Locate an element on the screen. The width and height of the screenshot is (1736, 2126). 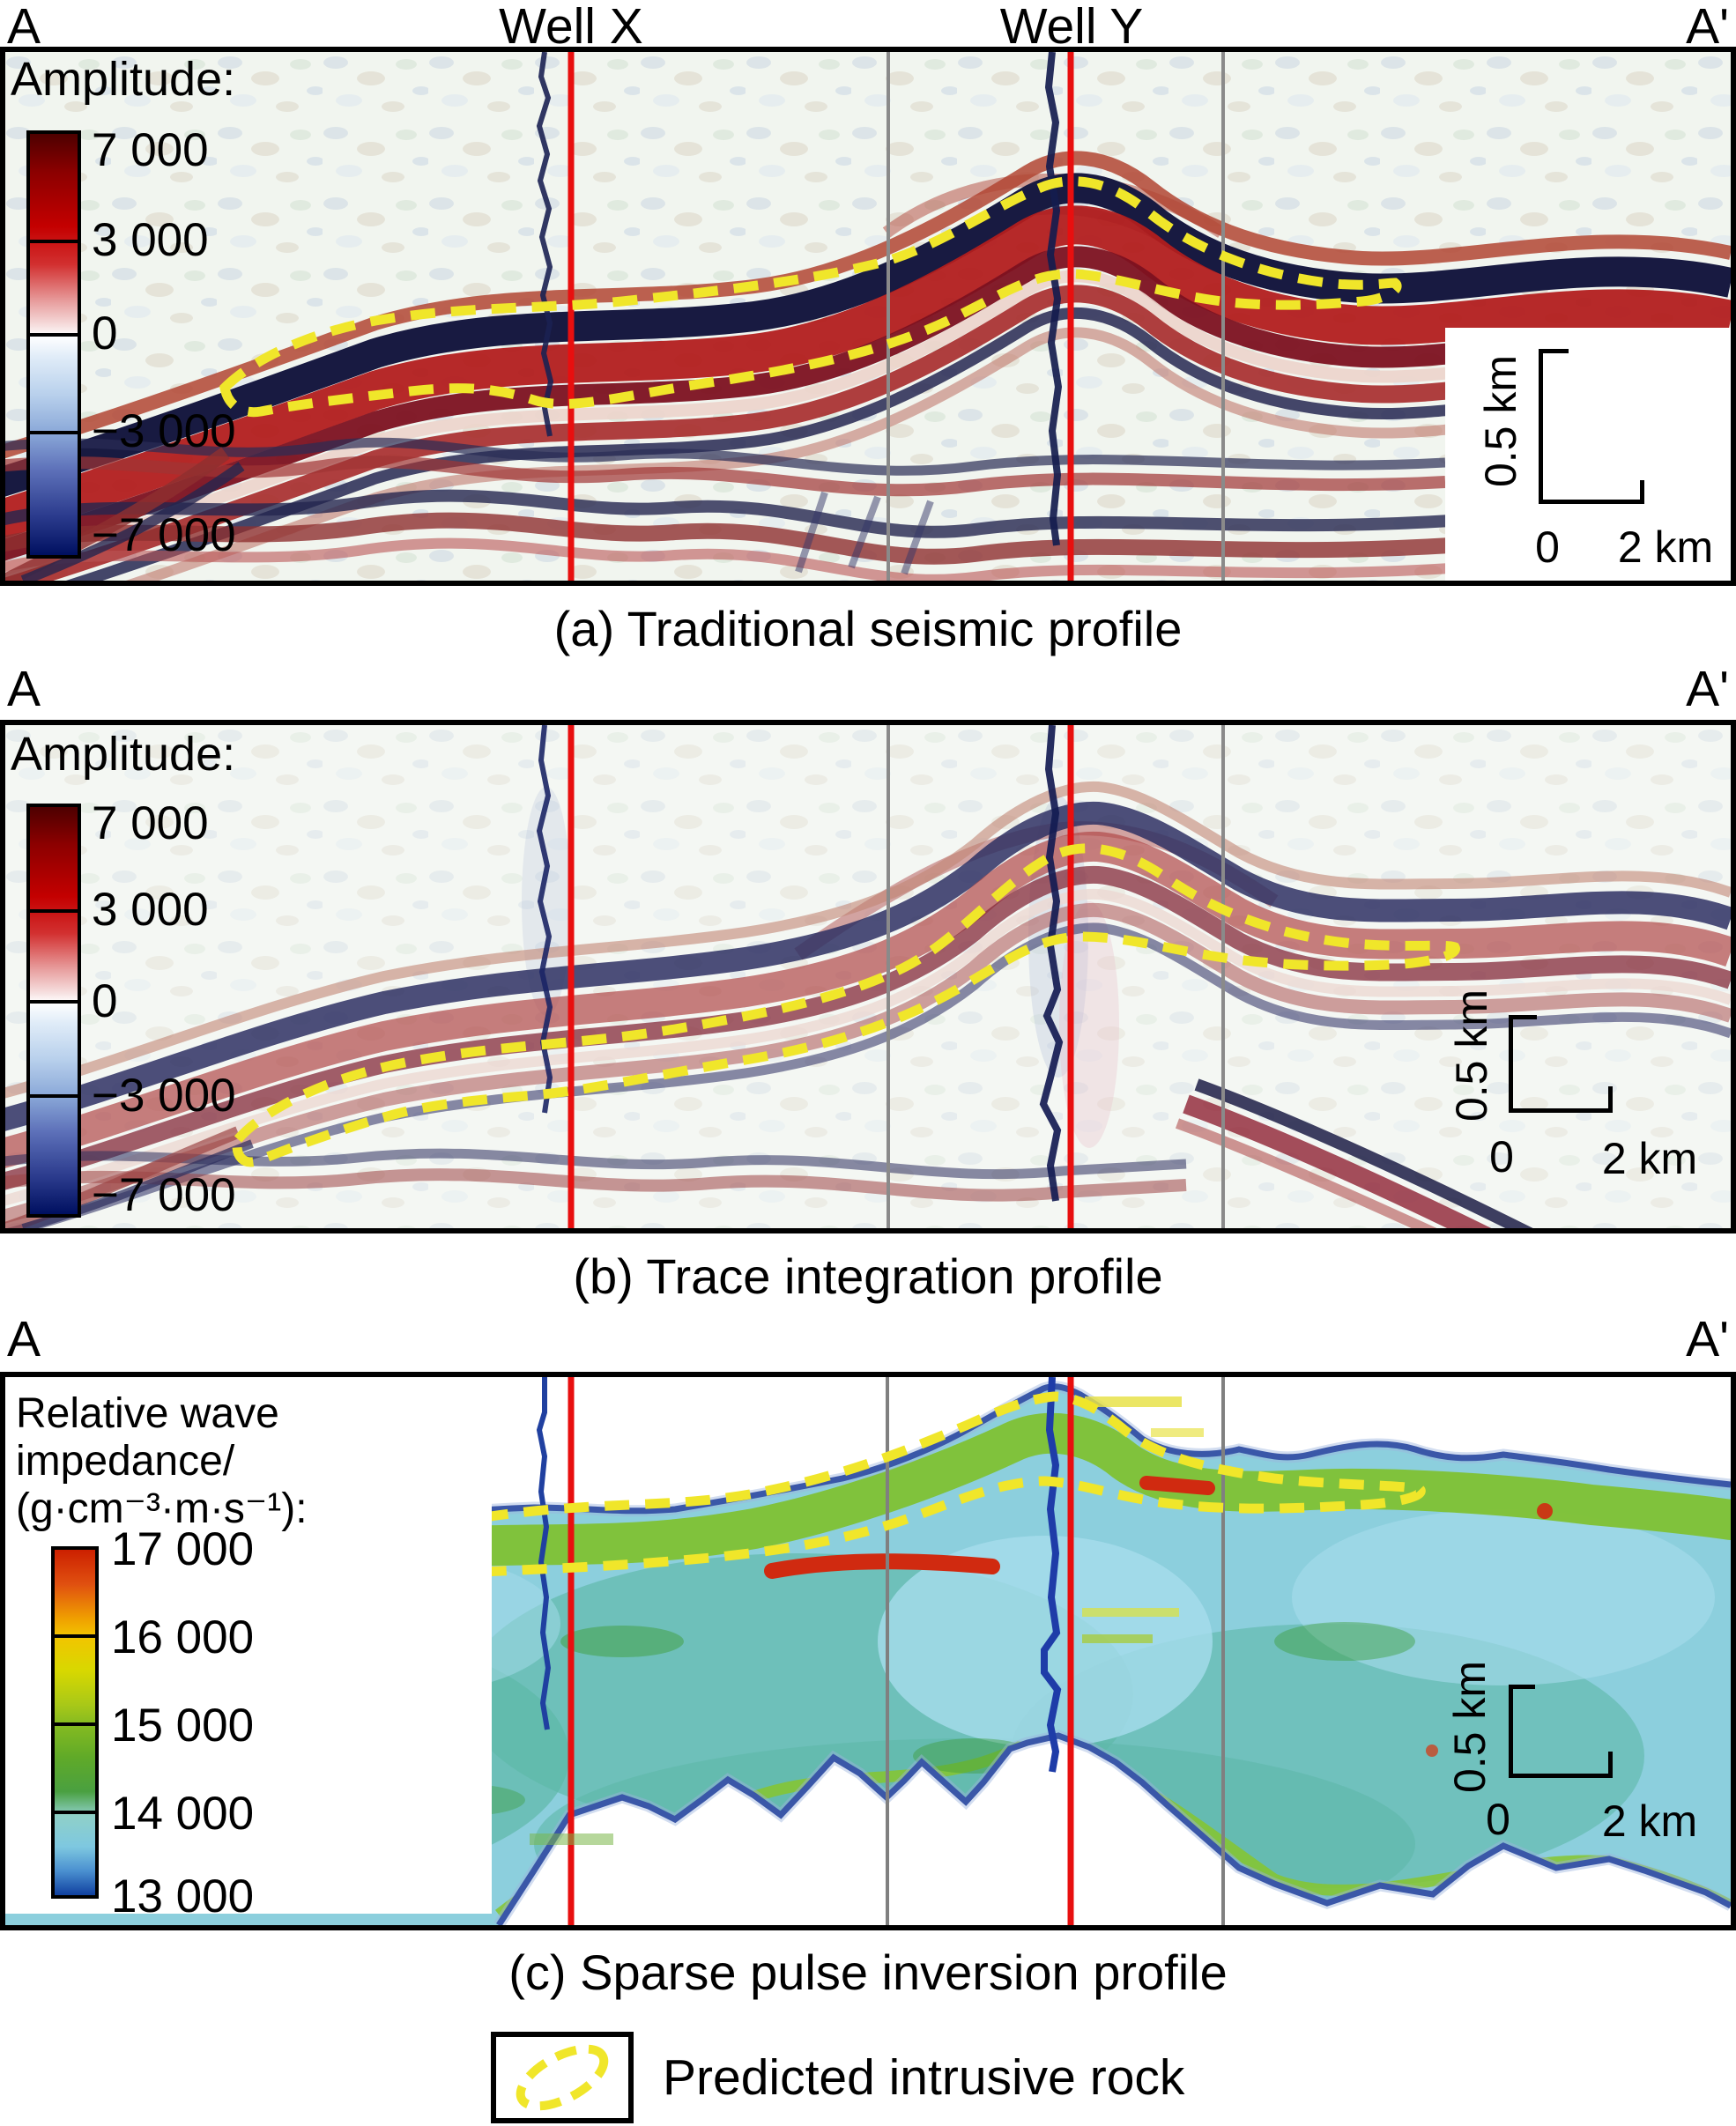
panel-b-welly-log-trace is located at coordinates (1051, 963).